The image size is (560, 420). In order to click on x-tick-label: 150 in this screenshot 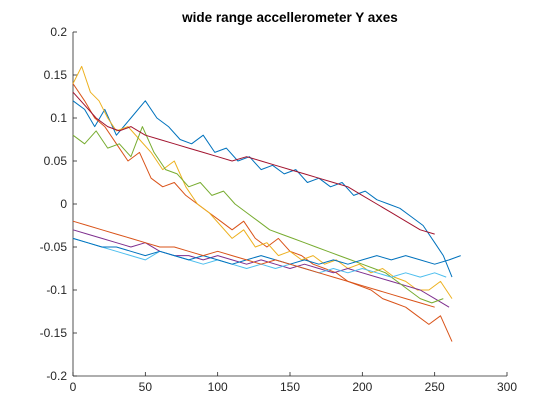, I will do `click(290, 387)`.